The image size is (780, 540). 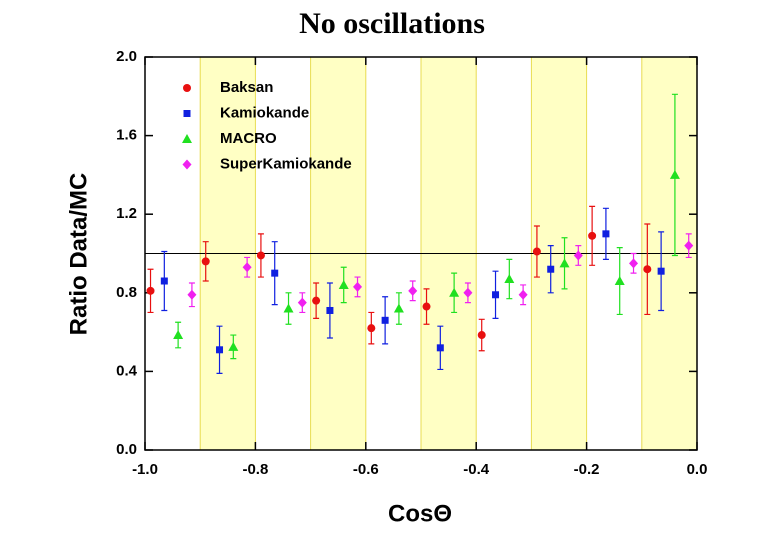 What do you see at coordinates (127, 370) in the screenshot?
I see `y-tick-label: 0.4` at bounding box center [127, 370].